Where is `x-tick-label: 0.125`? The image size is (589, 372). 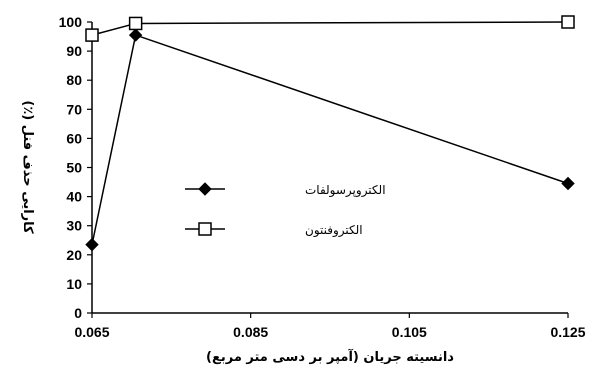 x-tick-label: 0.125 is located at coordinates (567, 332).